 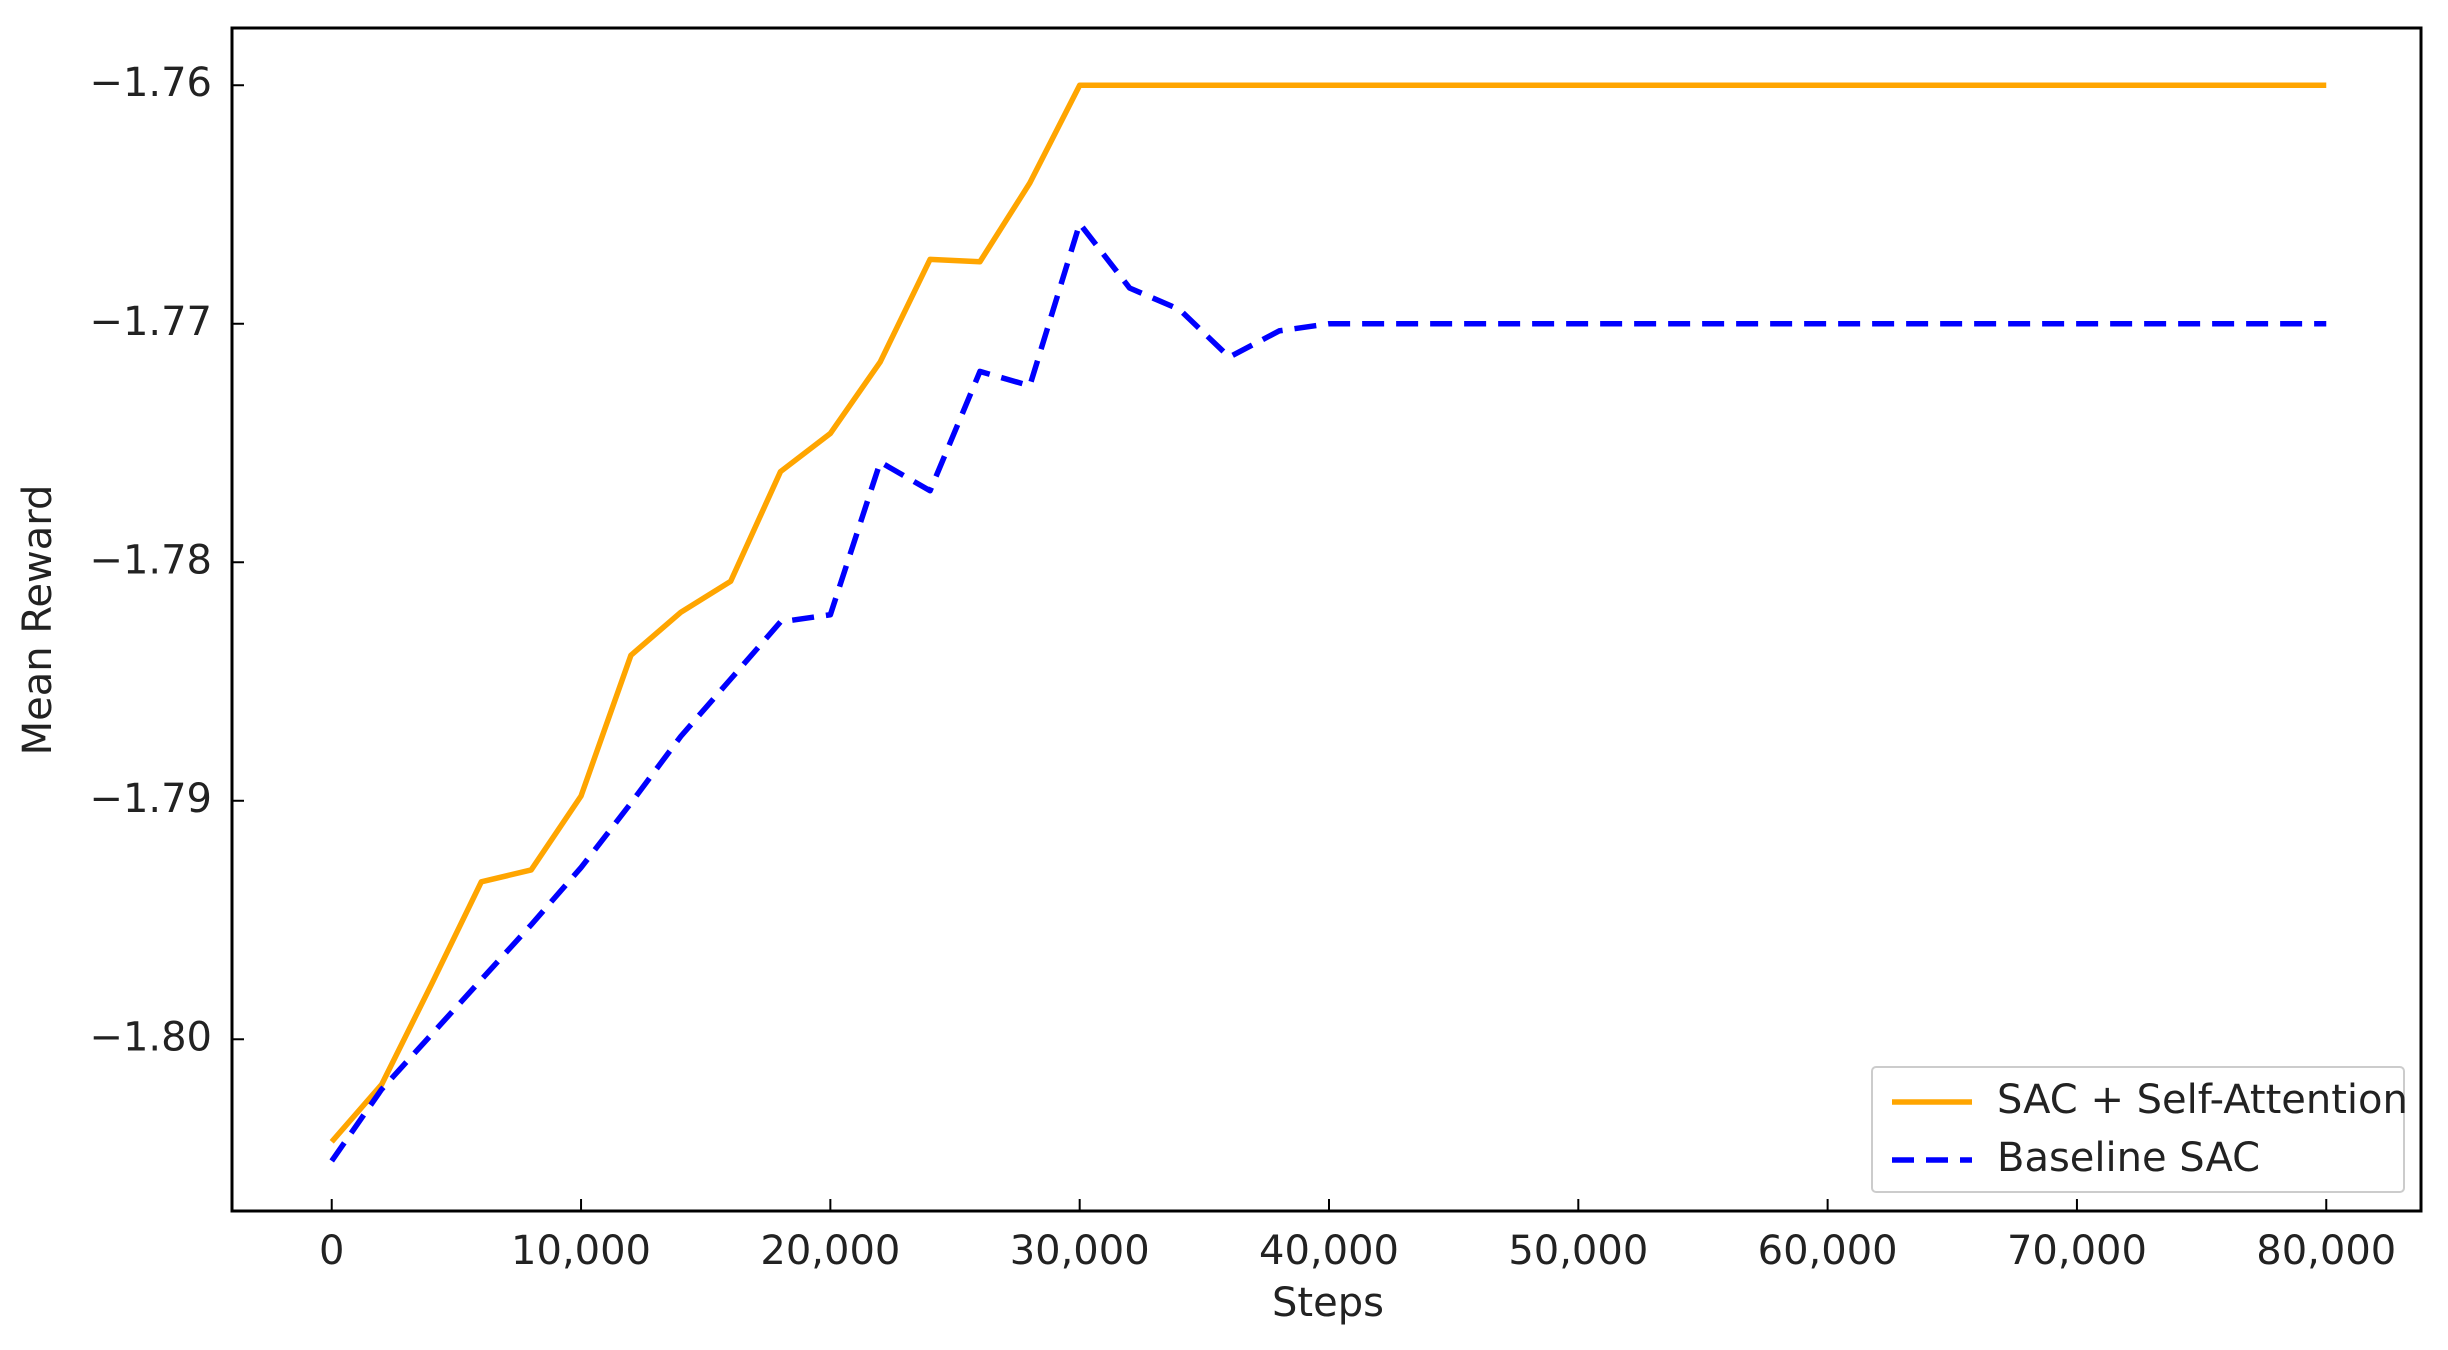 I want to click on x-tick-label: 30,000, so click(x=1080, y=1251).